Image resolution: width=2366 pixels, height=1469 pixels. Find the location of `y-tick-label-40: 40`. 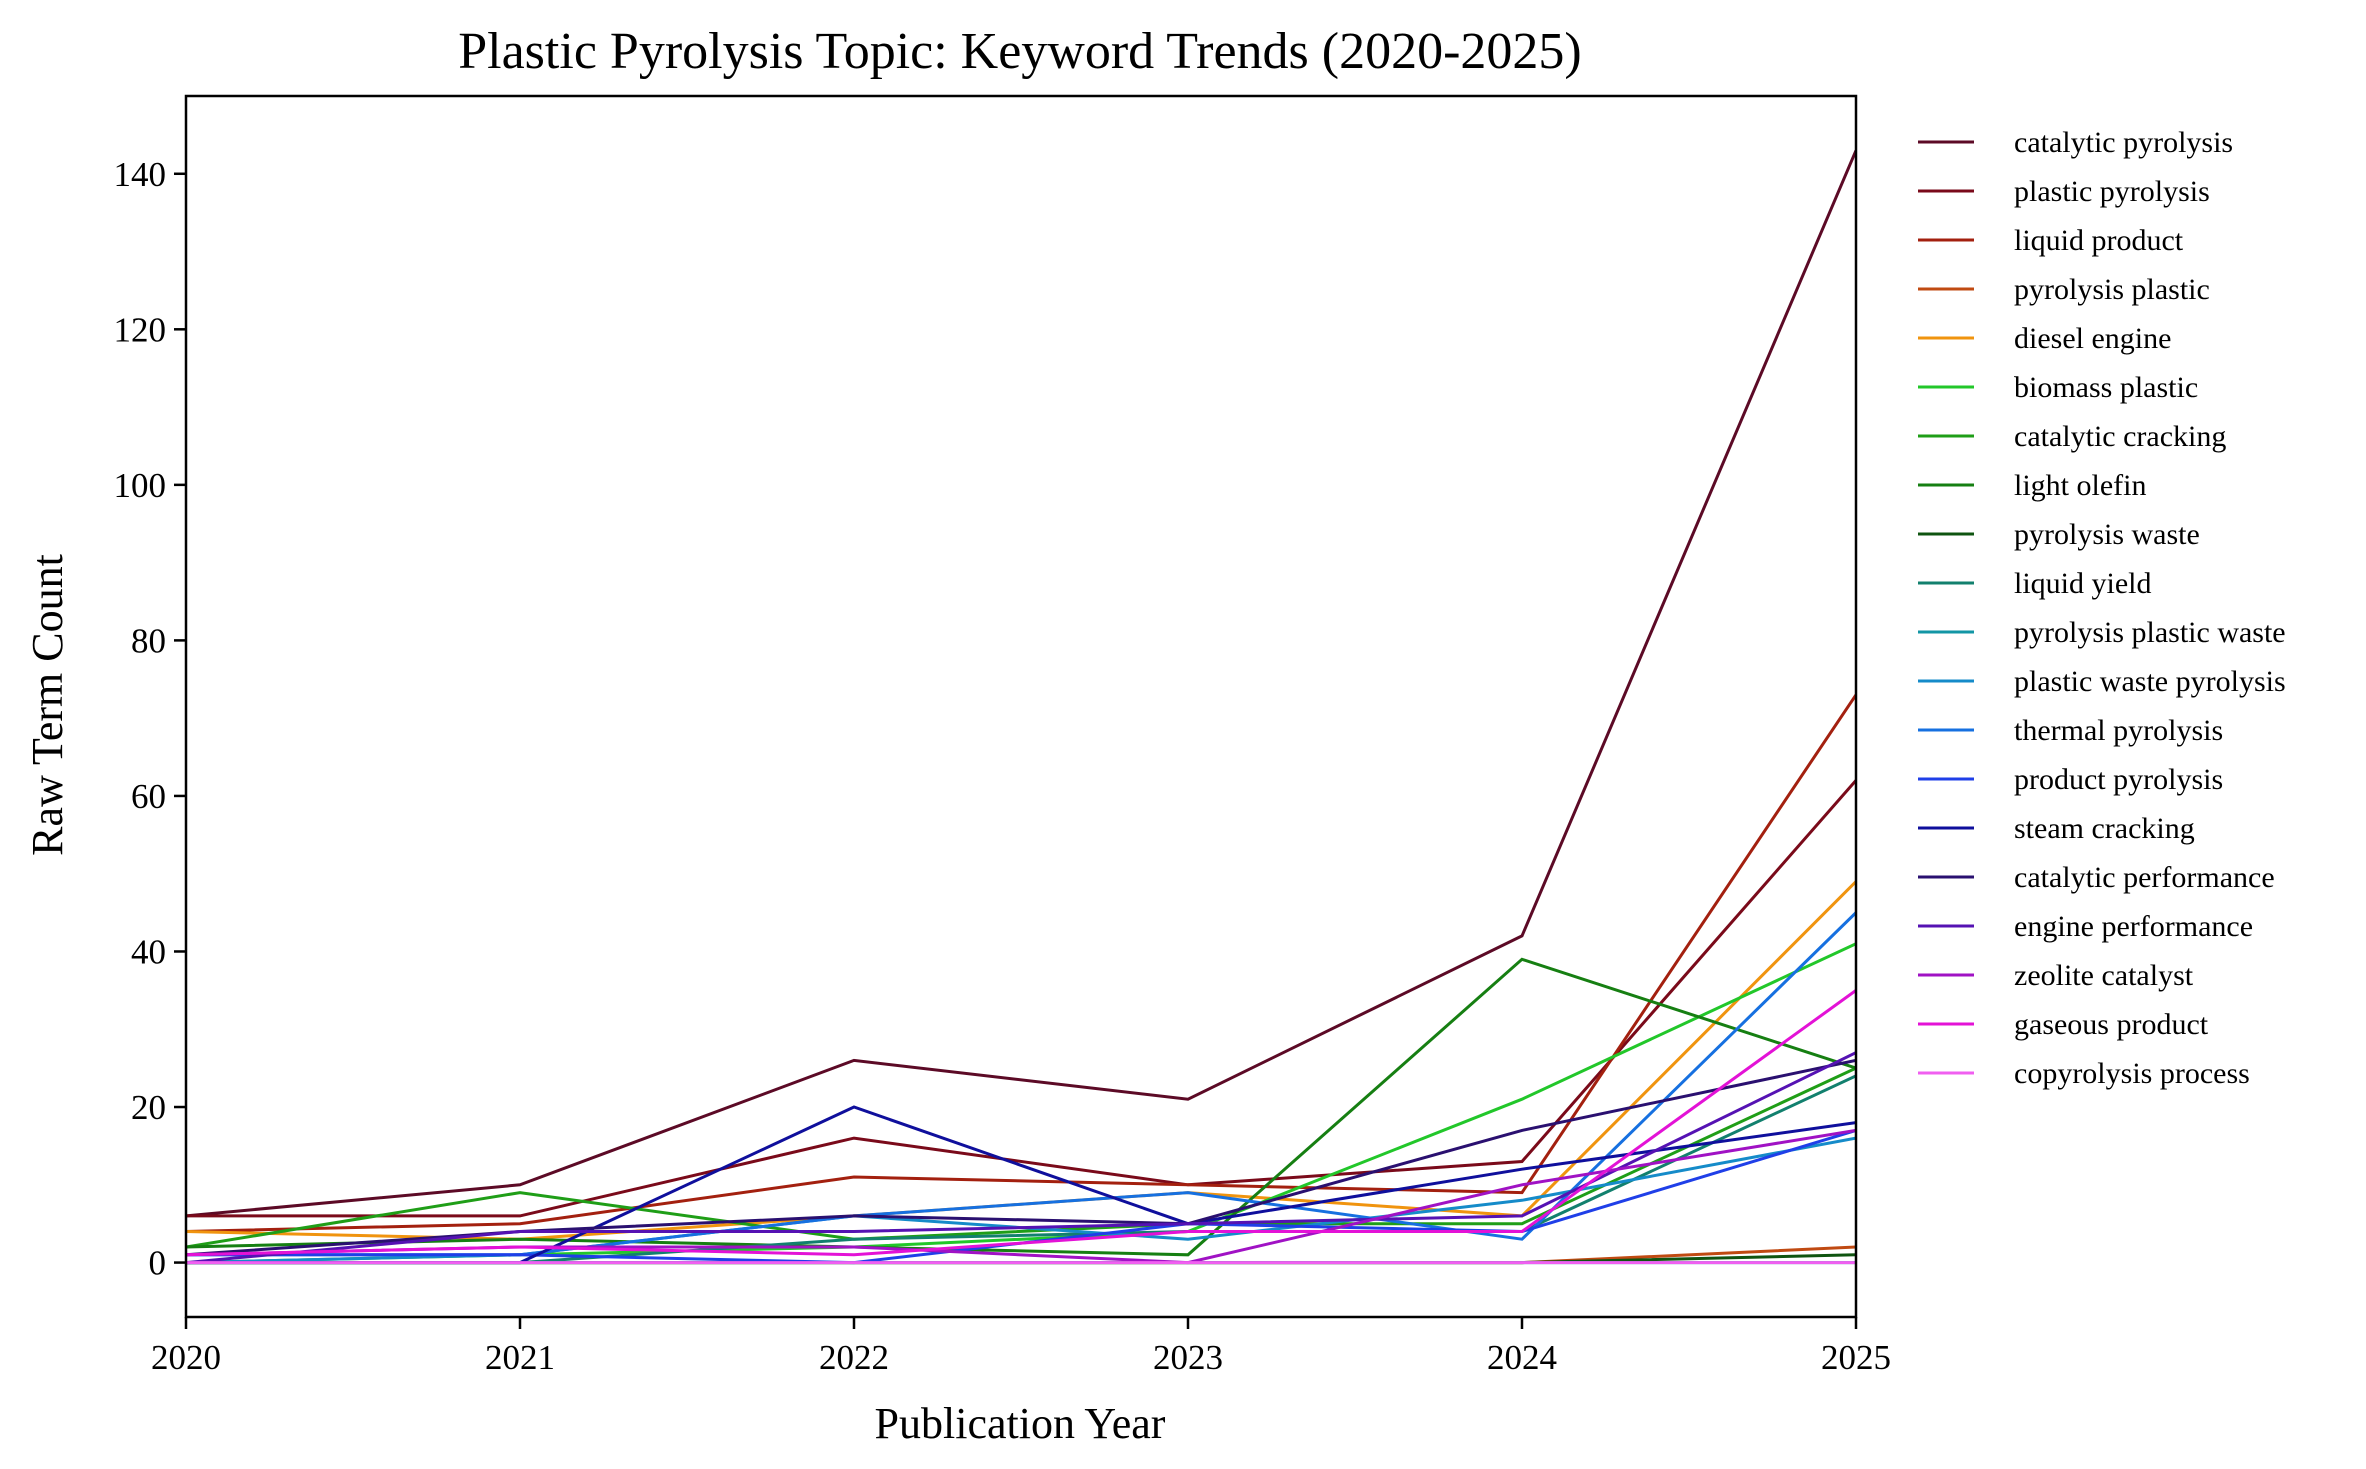

y-tick-label-40: 40 is located at coordinates (148, 951).